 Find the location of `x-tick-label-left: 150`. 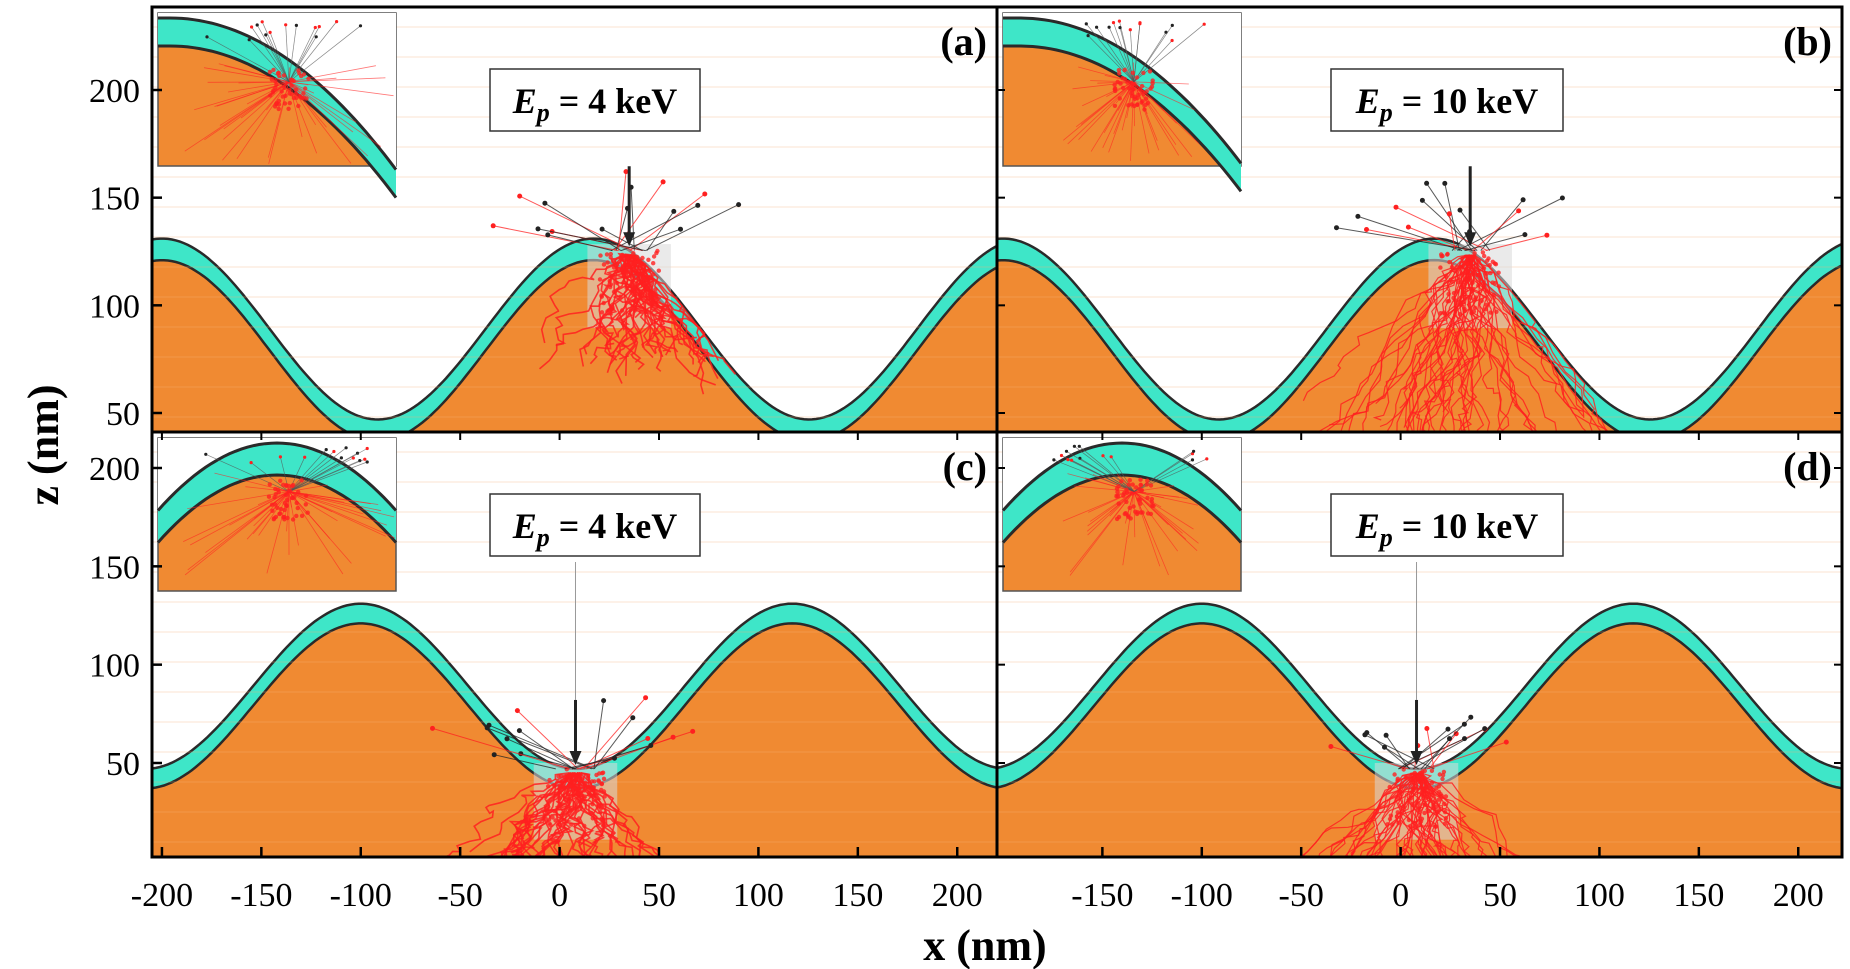

x-tick-label-left: 150 is located at coordinates (857, 895).